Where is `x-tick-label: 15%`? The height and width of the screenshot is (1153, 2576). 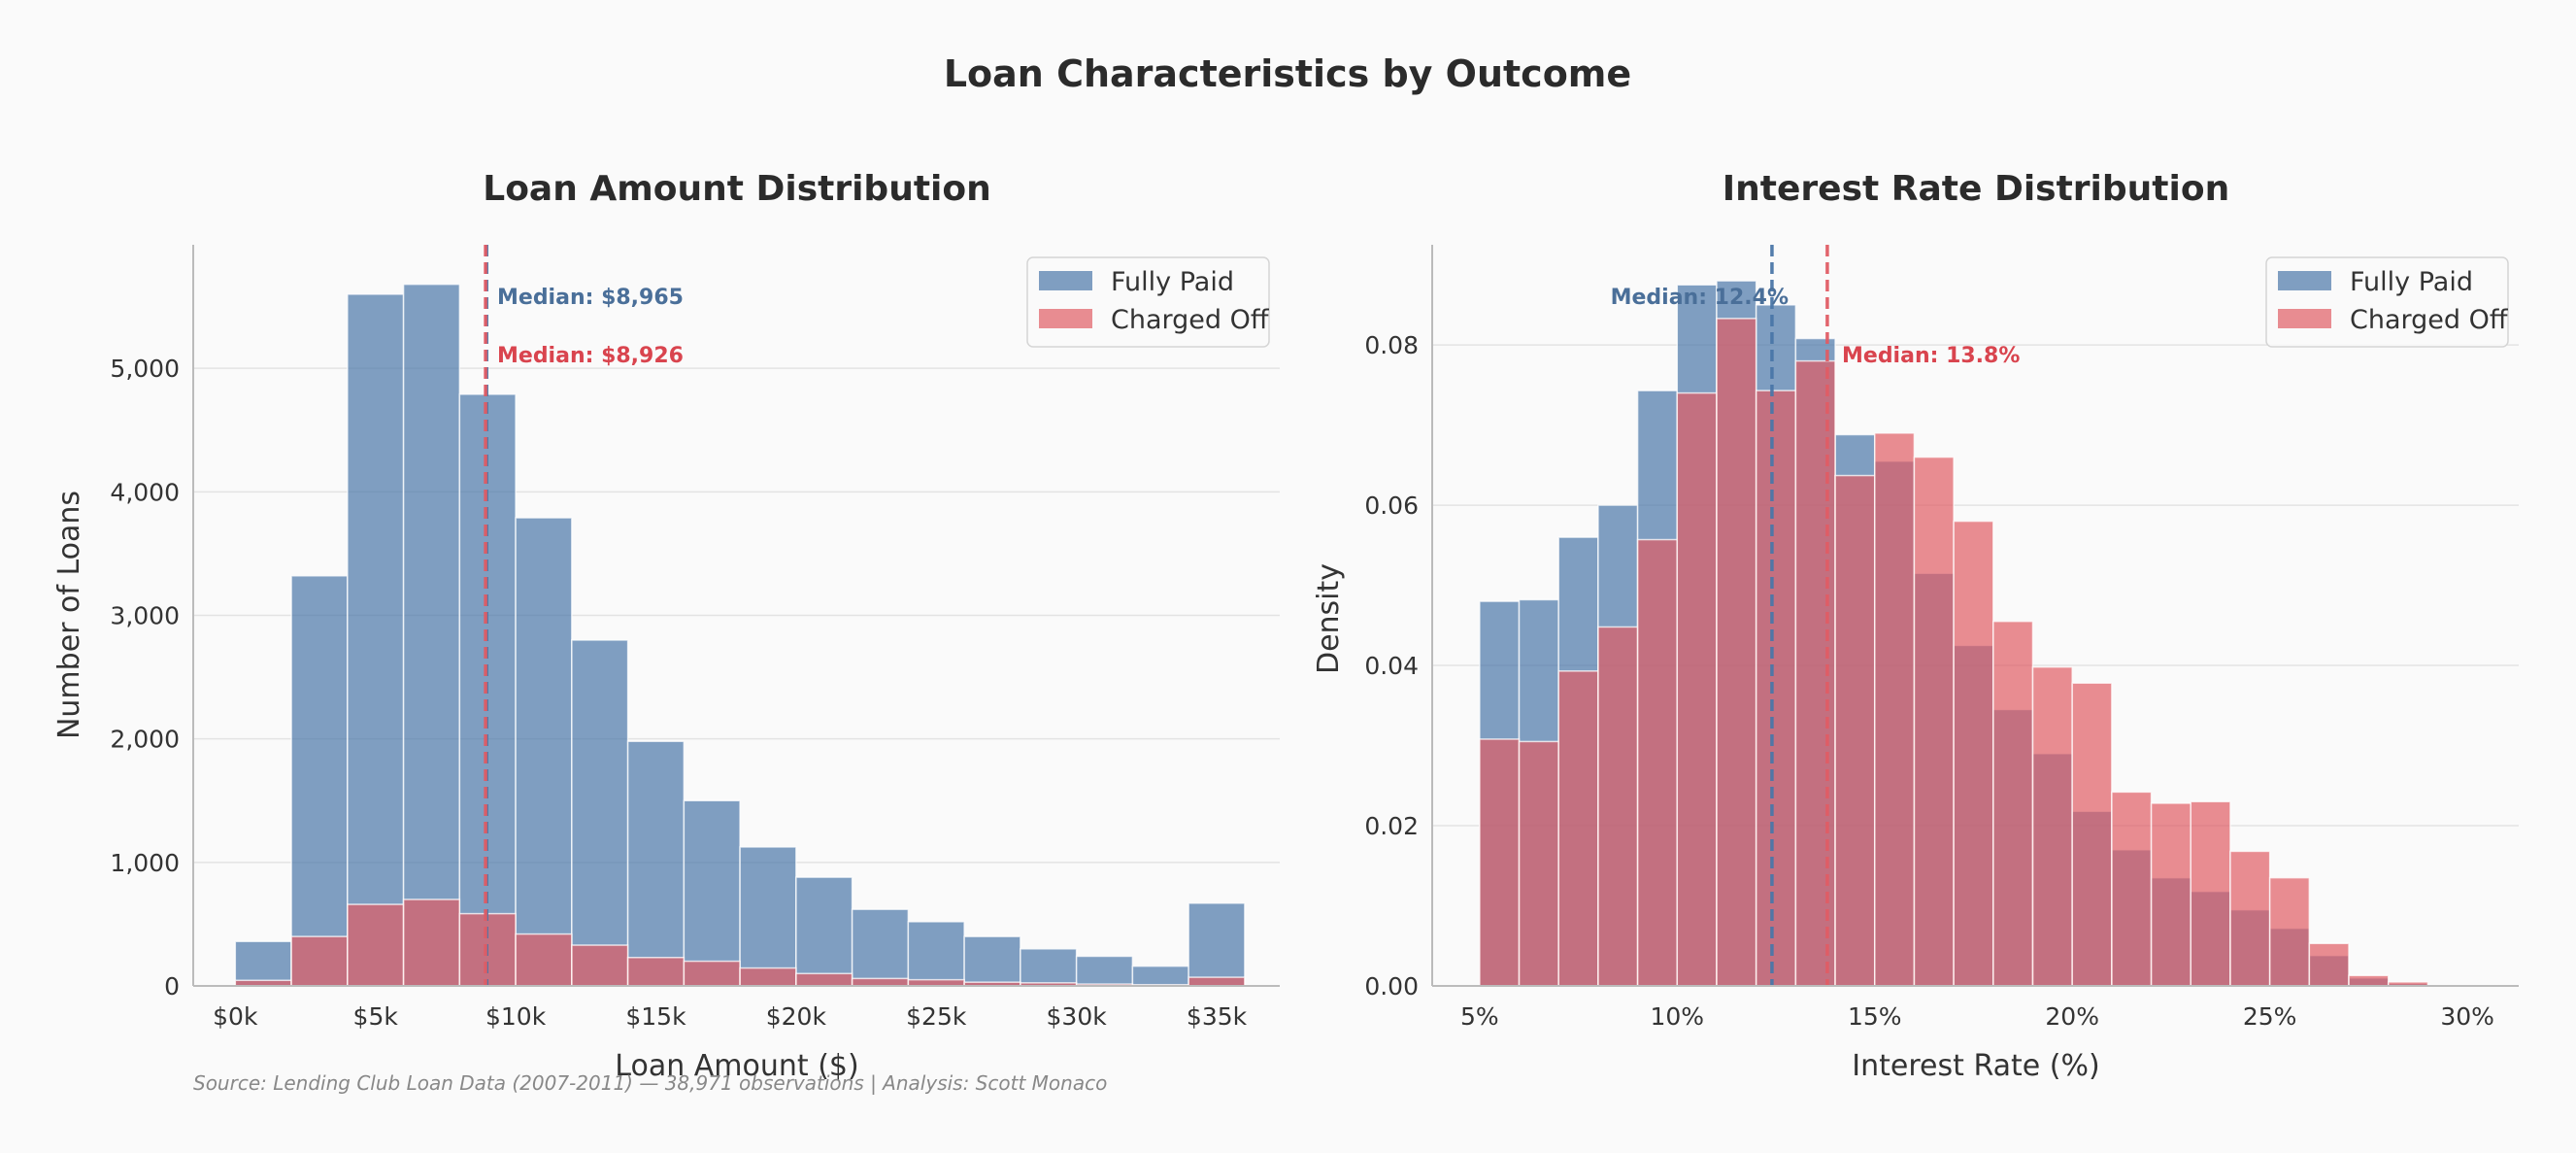
x-tick-label: 15% is located at coordinates (1875, 1016).